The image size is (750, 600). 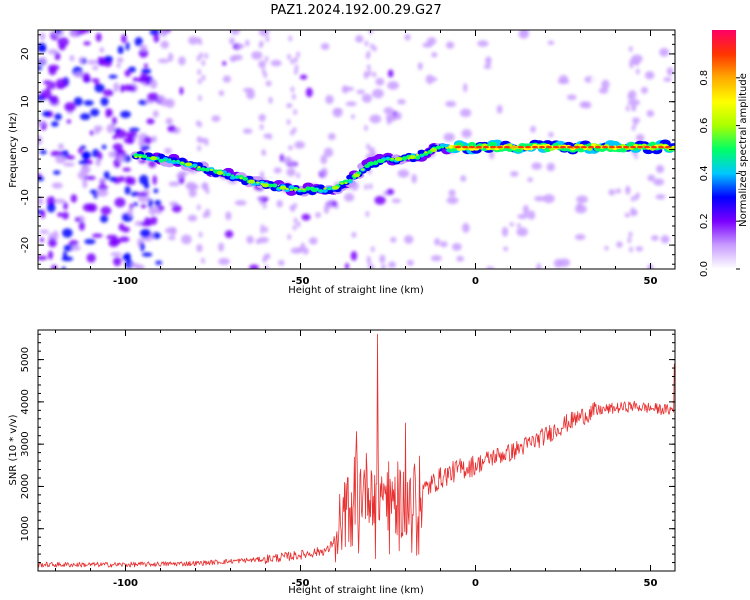 I want to click on x-tick-label: 0, so click(x=475, y=583).